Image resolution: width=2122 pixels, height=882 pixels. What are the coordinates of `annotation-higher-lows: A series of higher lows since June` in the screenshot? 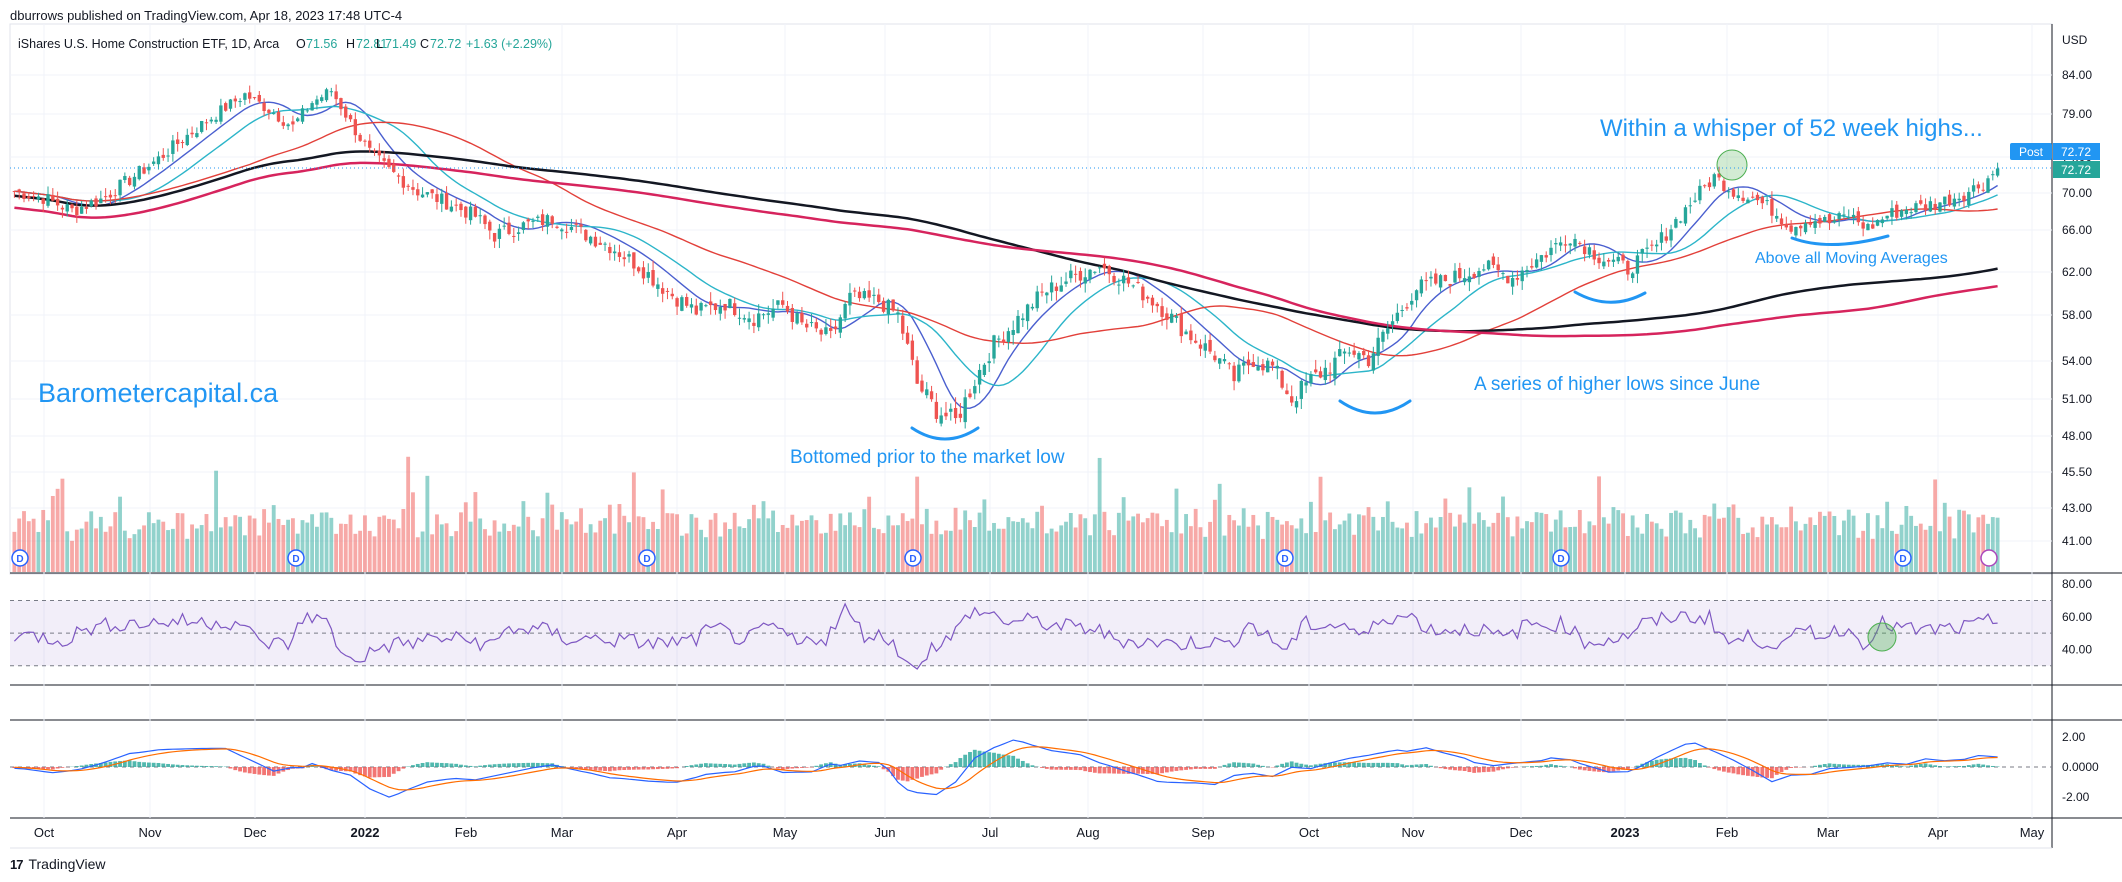 It's located at (1617, 384).